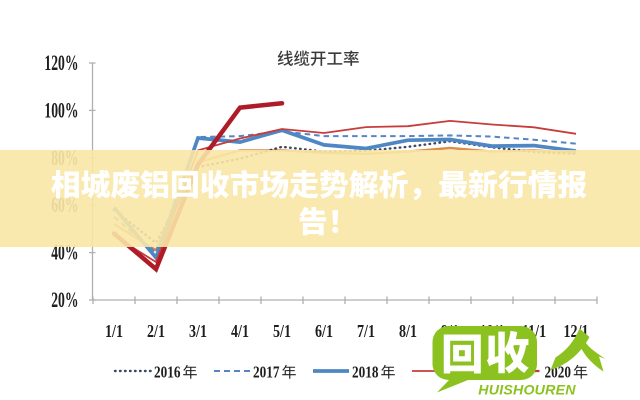 The height and width of the screenshot is (400, 640). I want to click on svg-text: 6/1, so click(324, 332).